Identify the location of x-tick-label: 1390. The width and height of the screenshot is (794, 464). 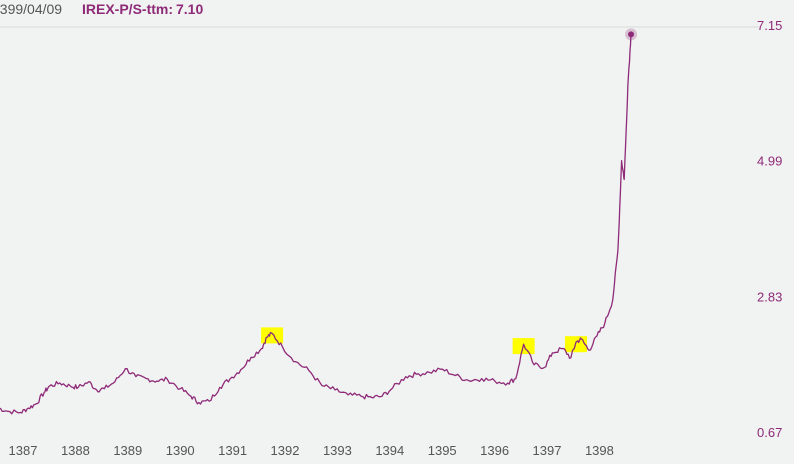
(180, 450).